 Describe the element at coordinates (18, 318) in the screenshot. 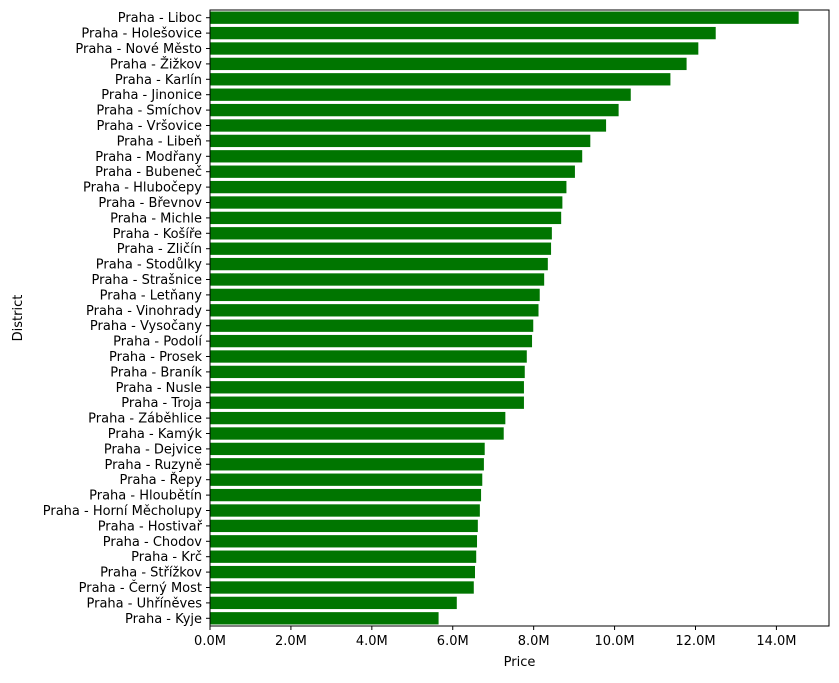

I see `y-axis-label: District` at that location.